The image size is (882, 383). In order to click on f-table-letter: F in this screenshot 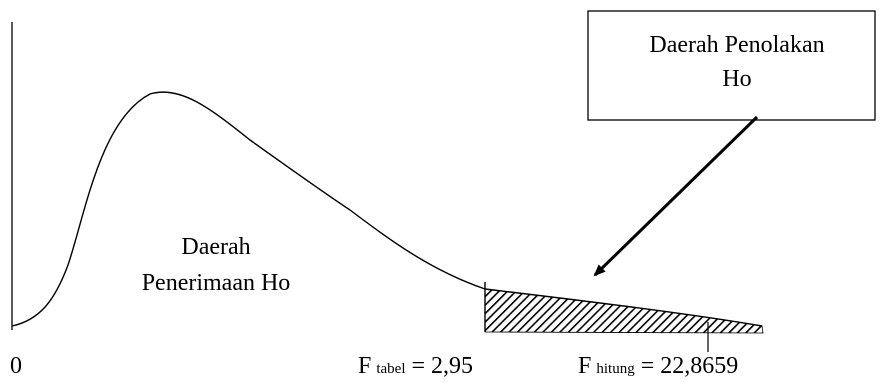, I will do `click(364, 366)`.